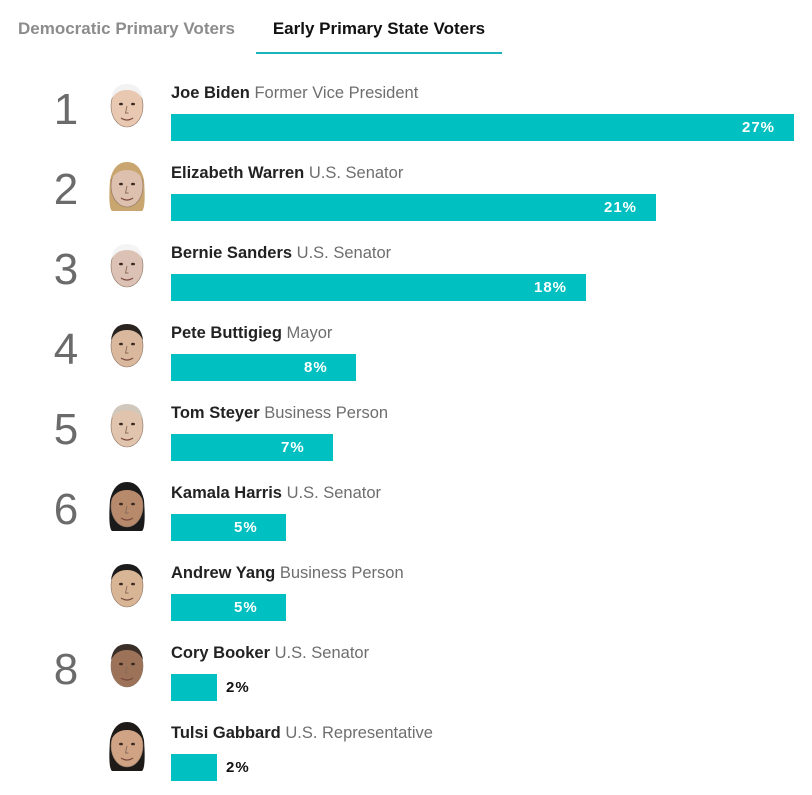 The image size is (812, 795). Describe the element at coordinates (406, 112) in the screenshot. I see `candidate-row: 1 Joe Biden Former Vice President 27%` at that location.